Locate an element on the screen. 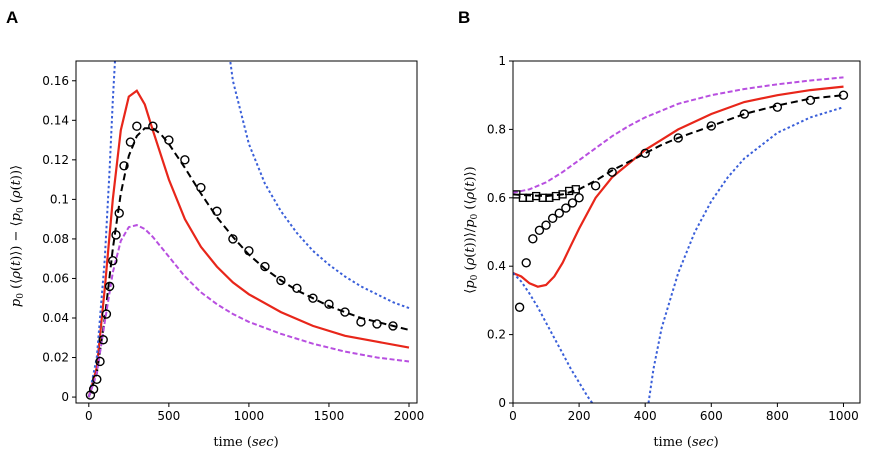 Image resolution: width=872 pixels, height=462 pixels. panel-a-x-tick-label: 500 is located at coordinates (168, 416).